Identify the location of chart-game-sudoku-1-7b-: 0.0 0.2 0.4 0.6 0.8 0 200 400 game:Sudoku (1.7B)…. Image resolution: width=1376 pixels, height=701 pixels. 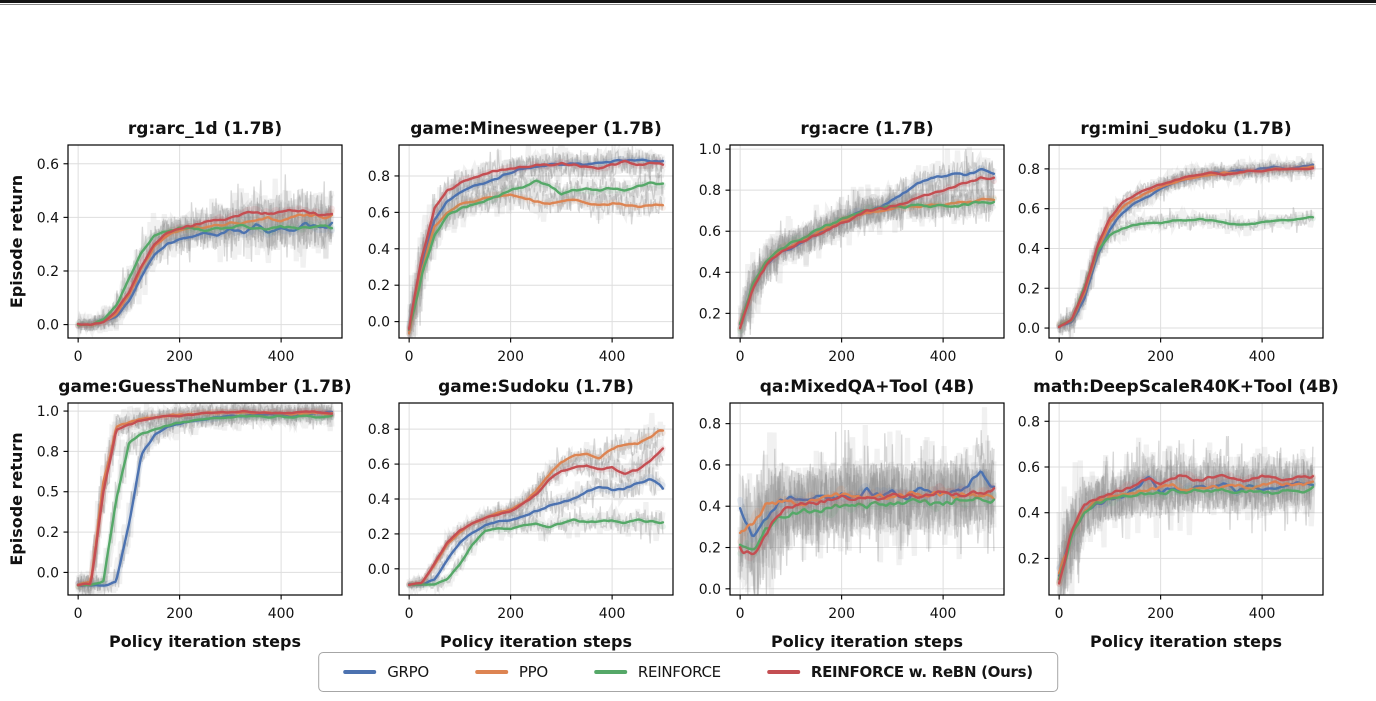
(521, 514).